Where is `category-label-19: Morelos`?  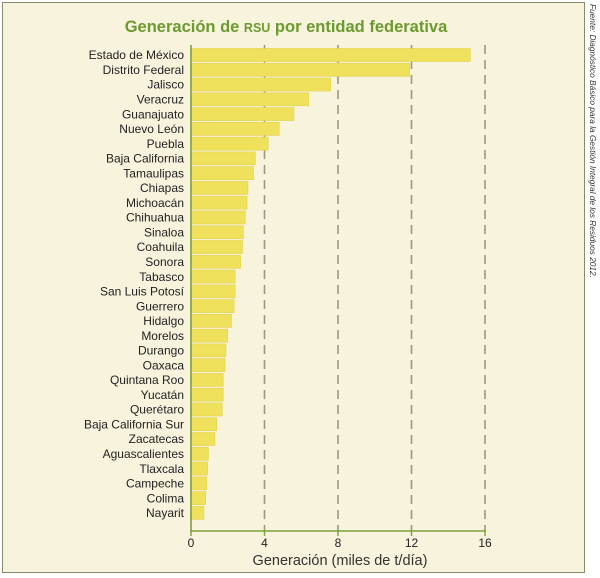
category-label-19: Morelos is located at coordinates (162, 336).